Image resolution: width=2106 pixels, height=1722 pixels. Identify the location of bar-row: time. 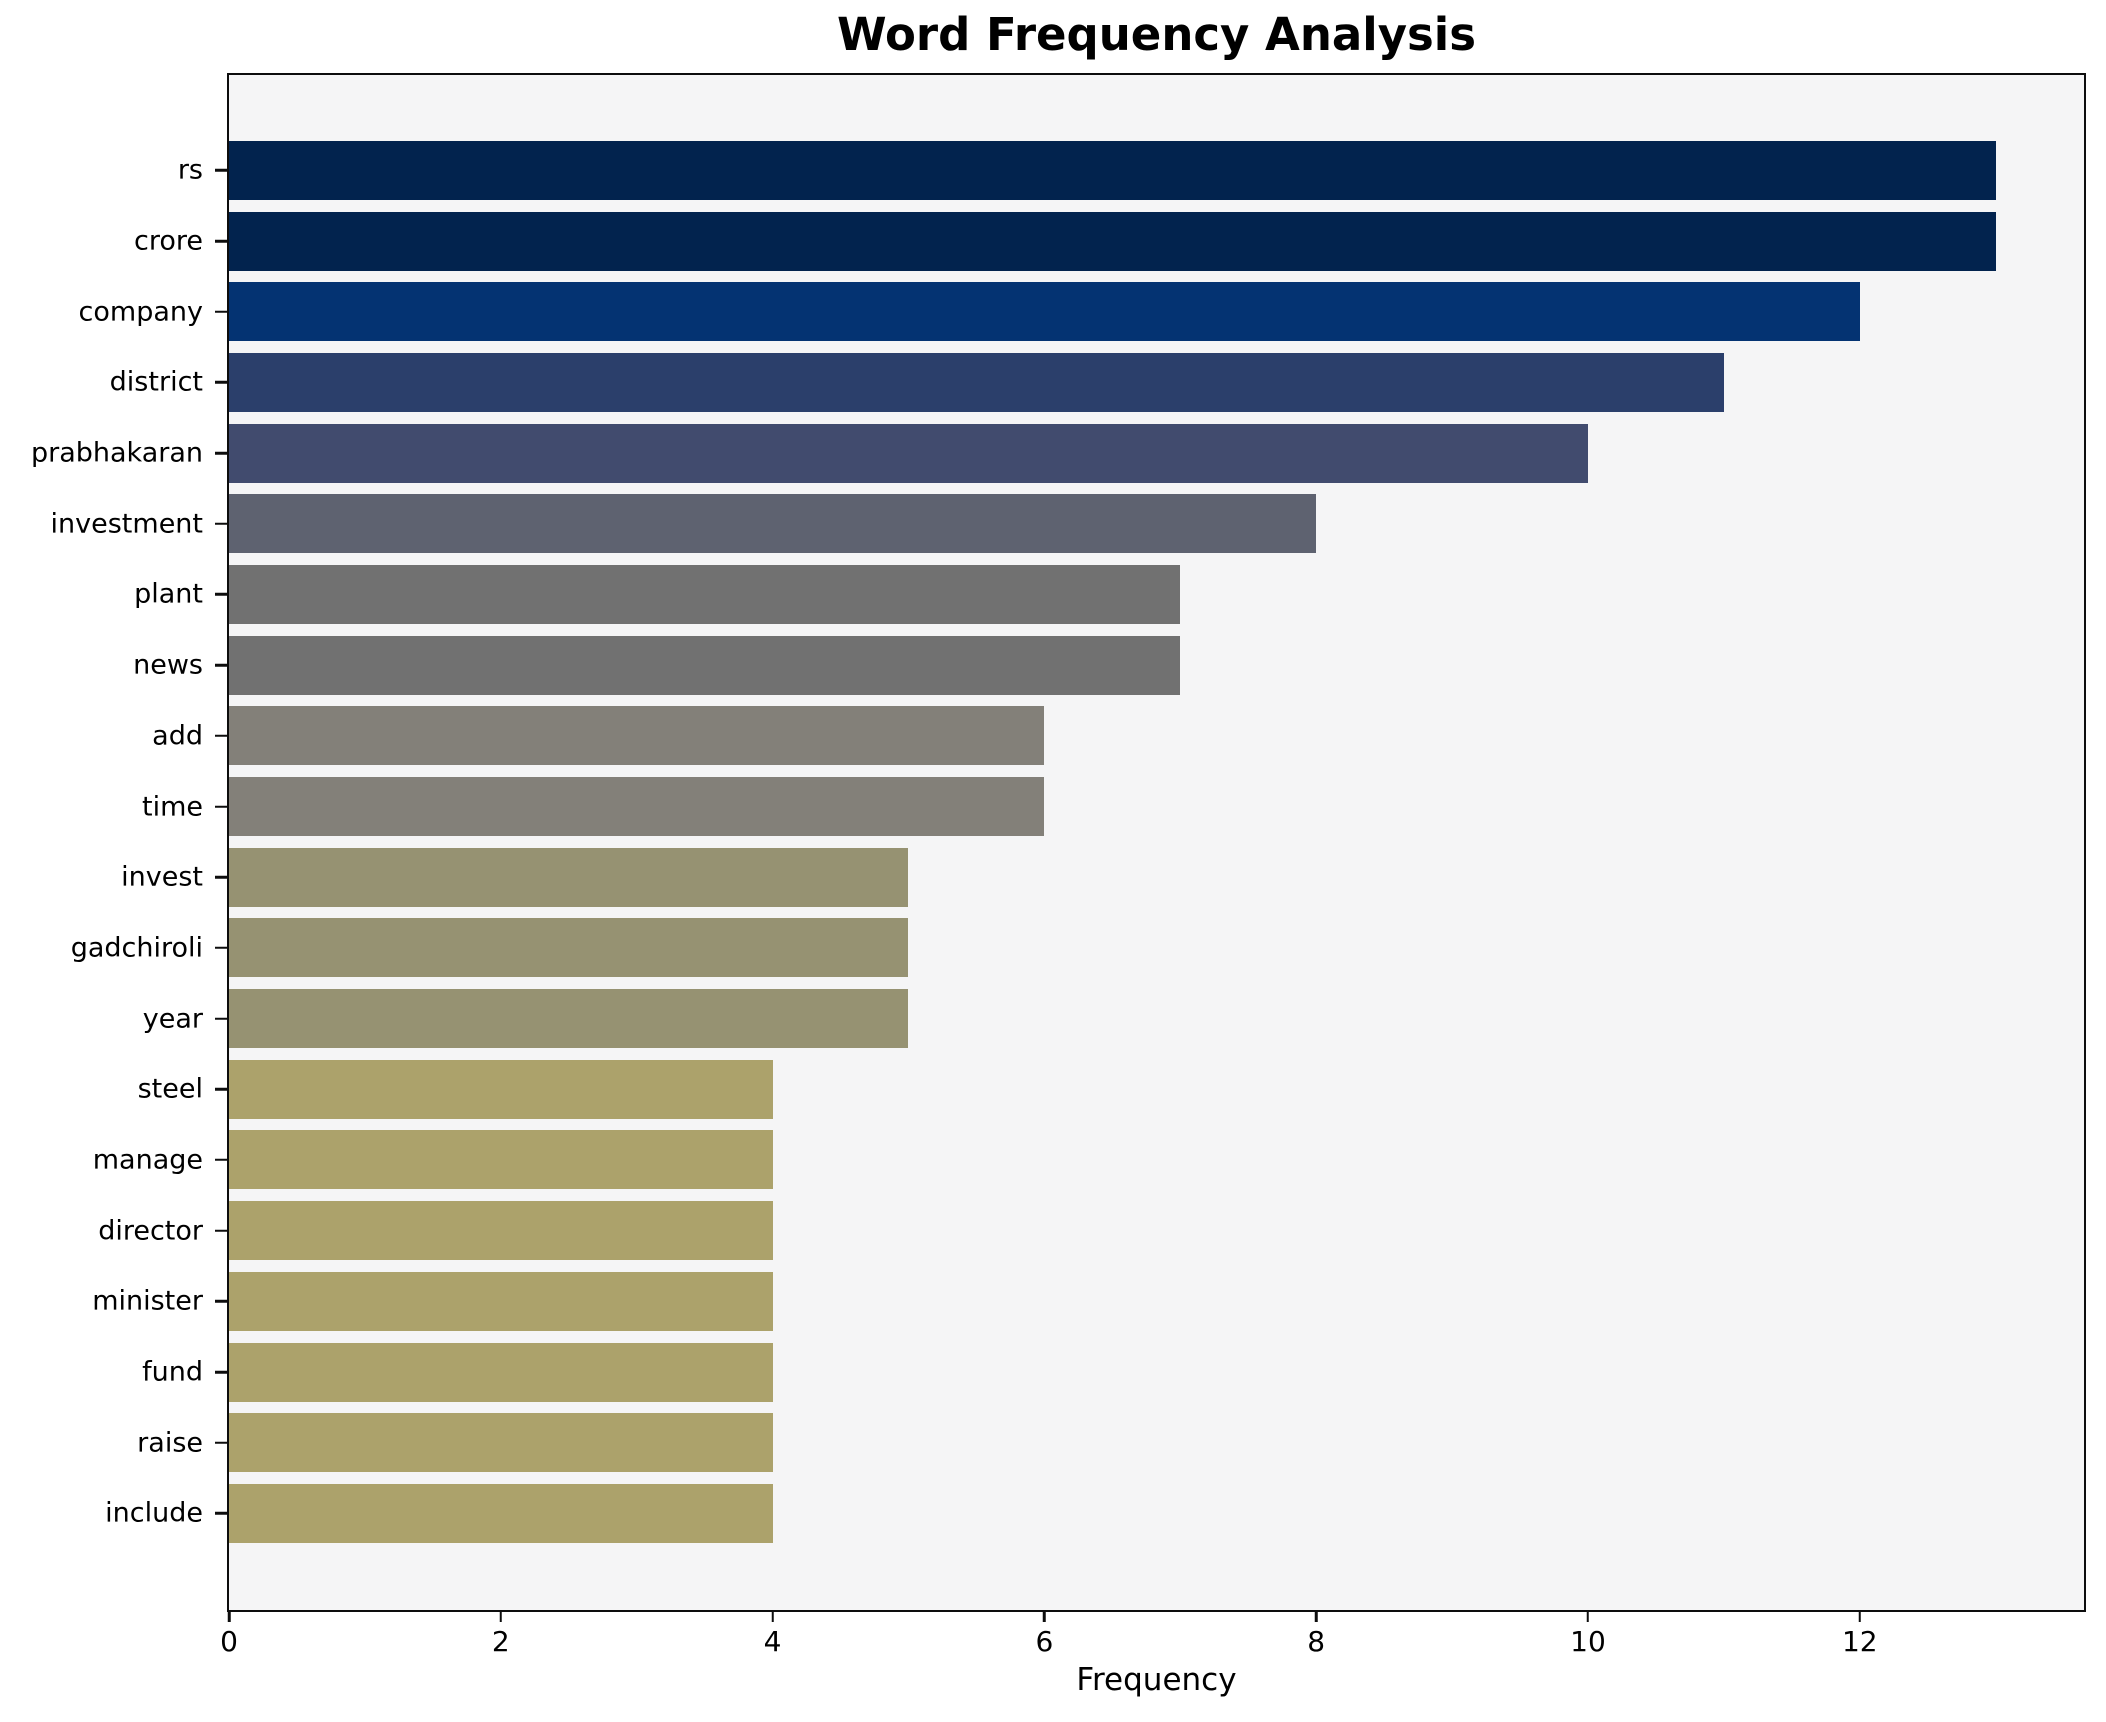
(1113, 806).